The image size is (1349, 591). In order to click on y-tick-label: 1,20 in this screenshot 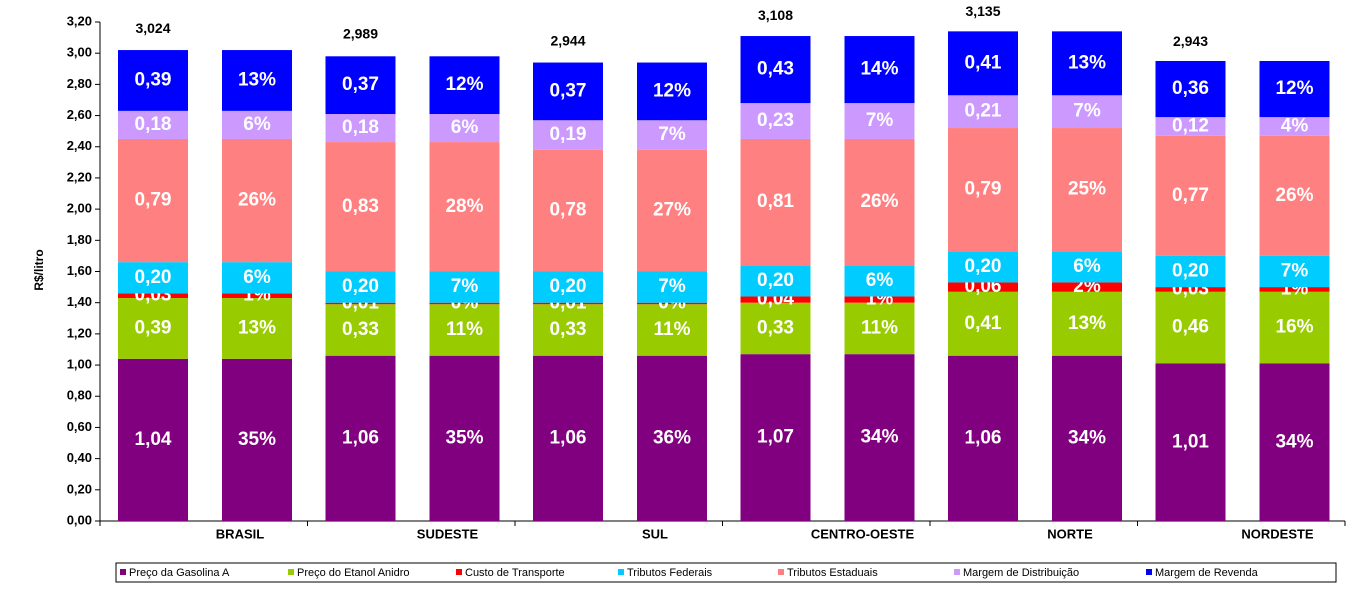, I will do `click(79, 332)`.